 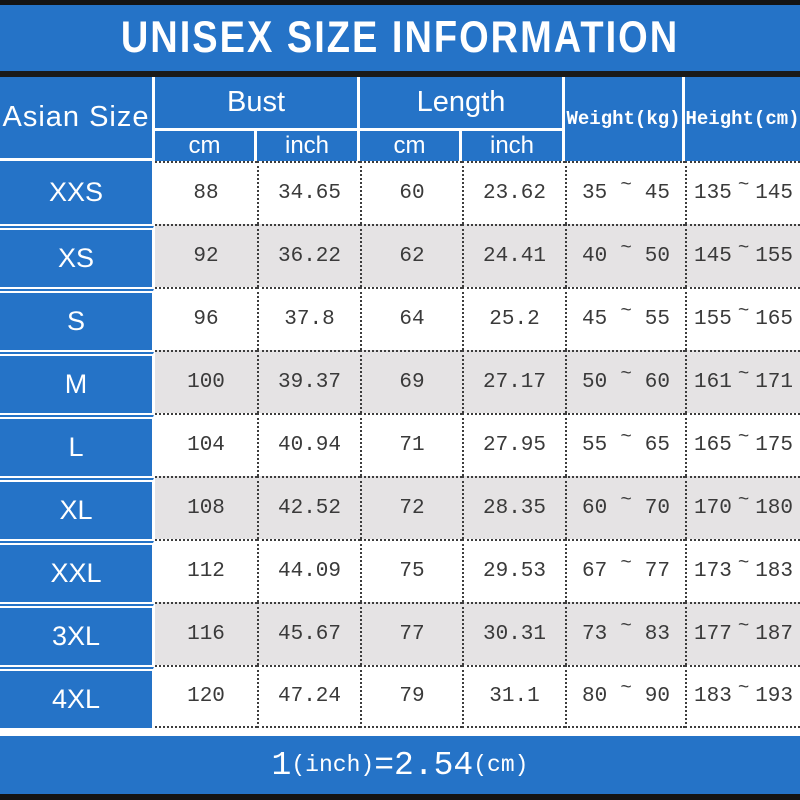 I want to click on weight-min: 45, so click(x=595, y=319).